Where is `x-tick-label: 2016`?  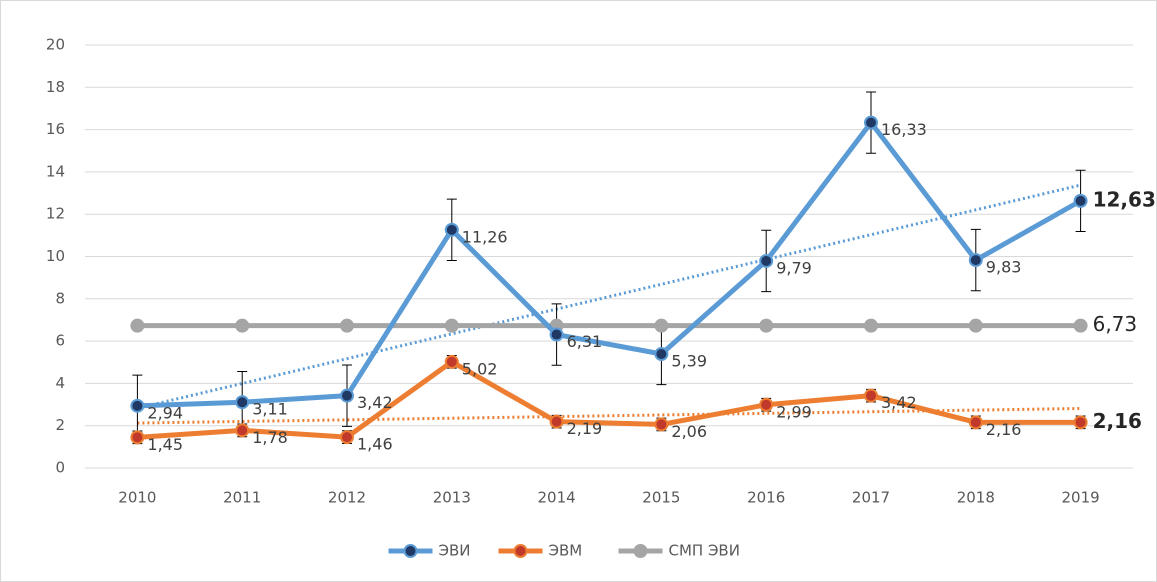
x-tick-label: 2016 is located at coordinates (766, 498).